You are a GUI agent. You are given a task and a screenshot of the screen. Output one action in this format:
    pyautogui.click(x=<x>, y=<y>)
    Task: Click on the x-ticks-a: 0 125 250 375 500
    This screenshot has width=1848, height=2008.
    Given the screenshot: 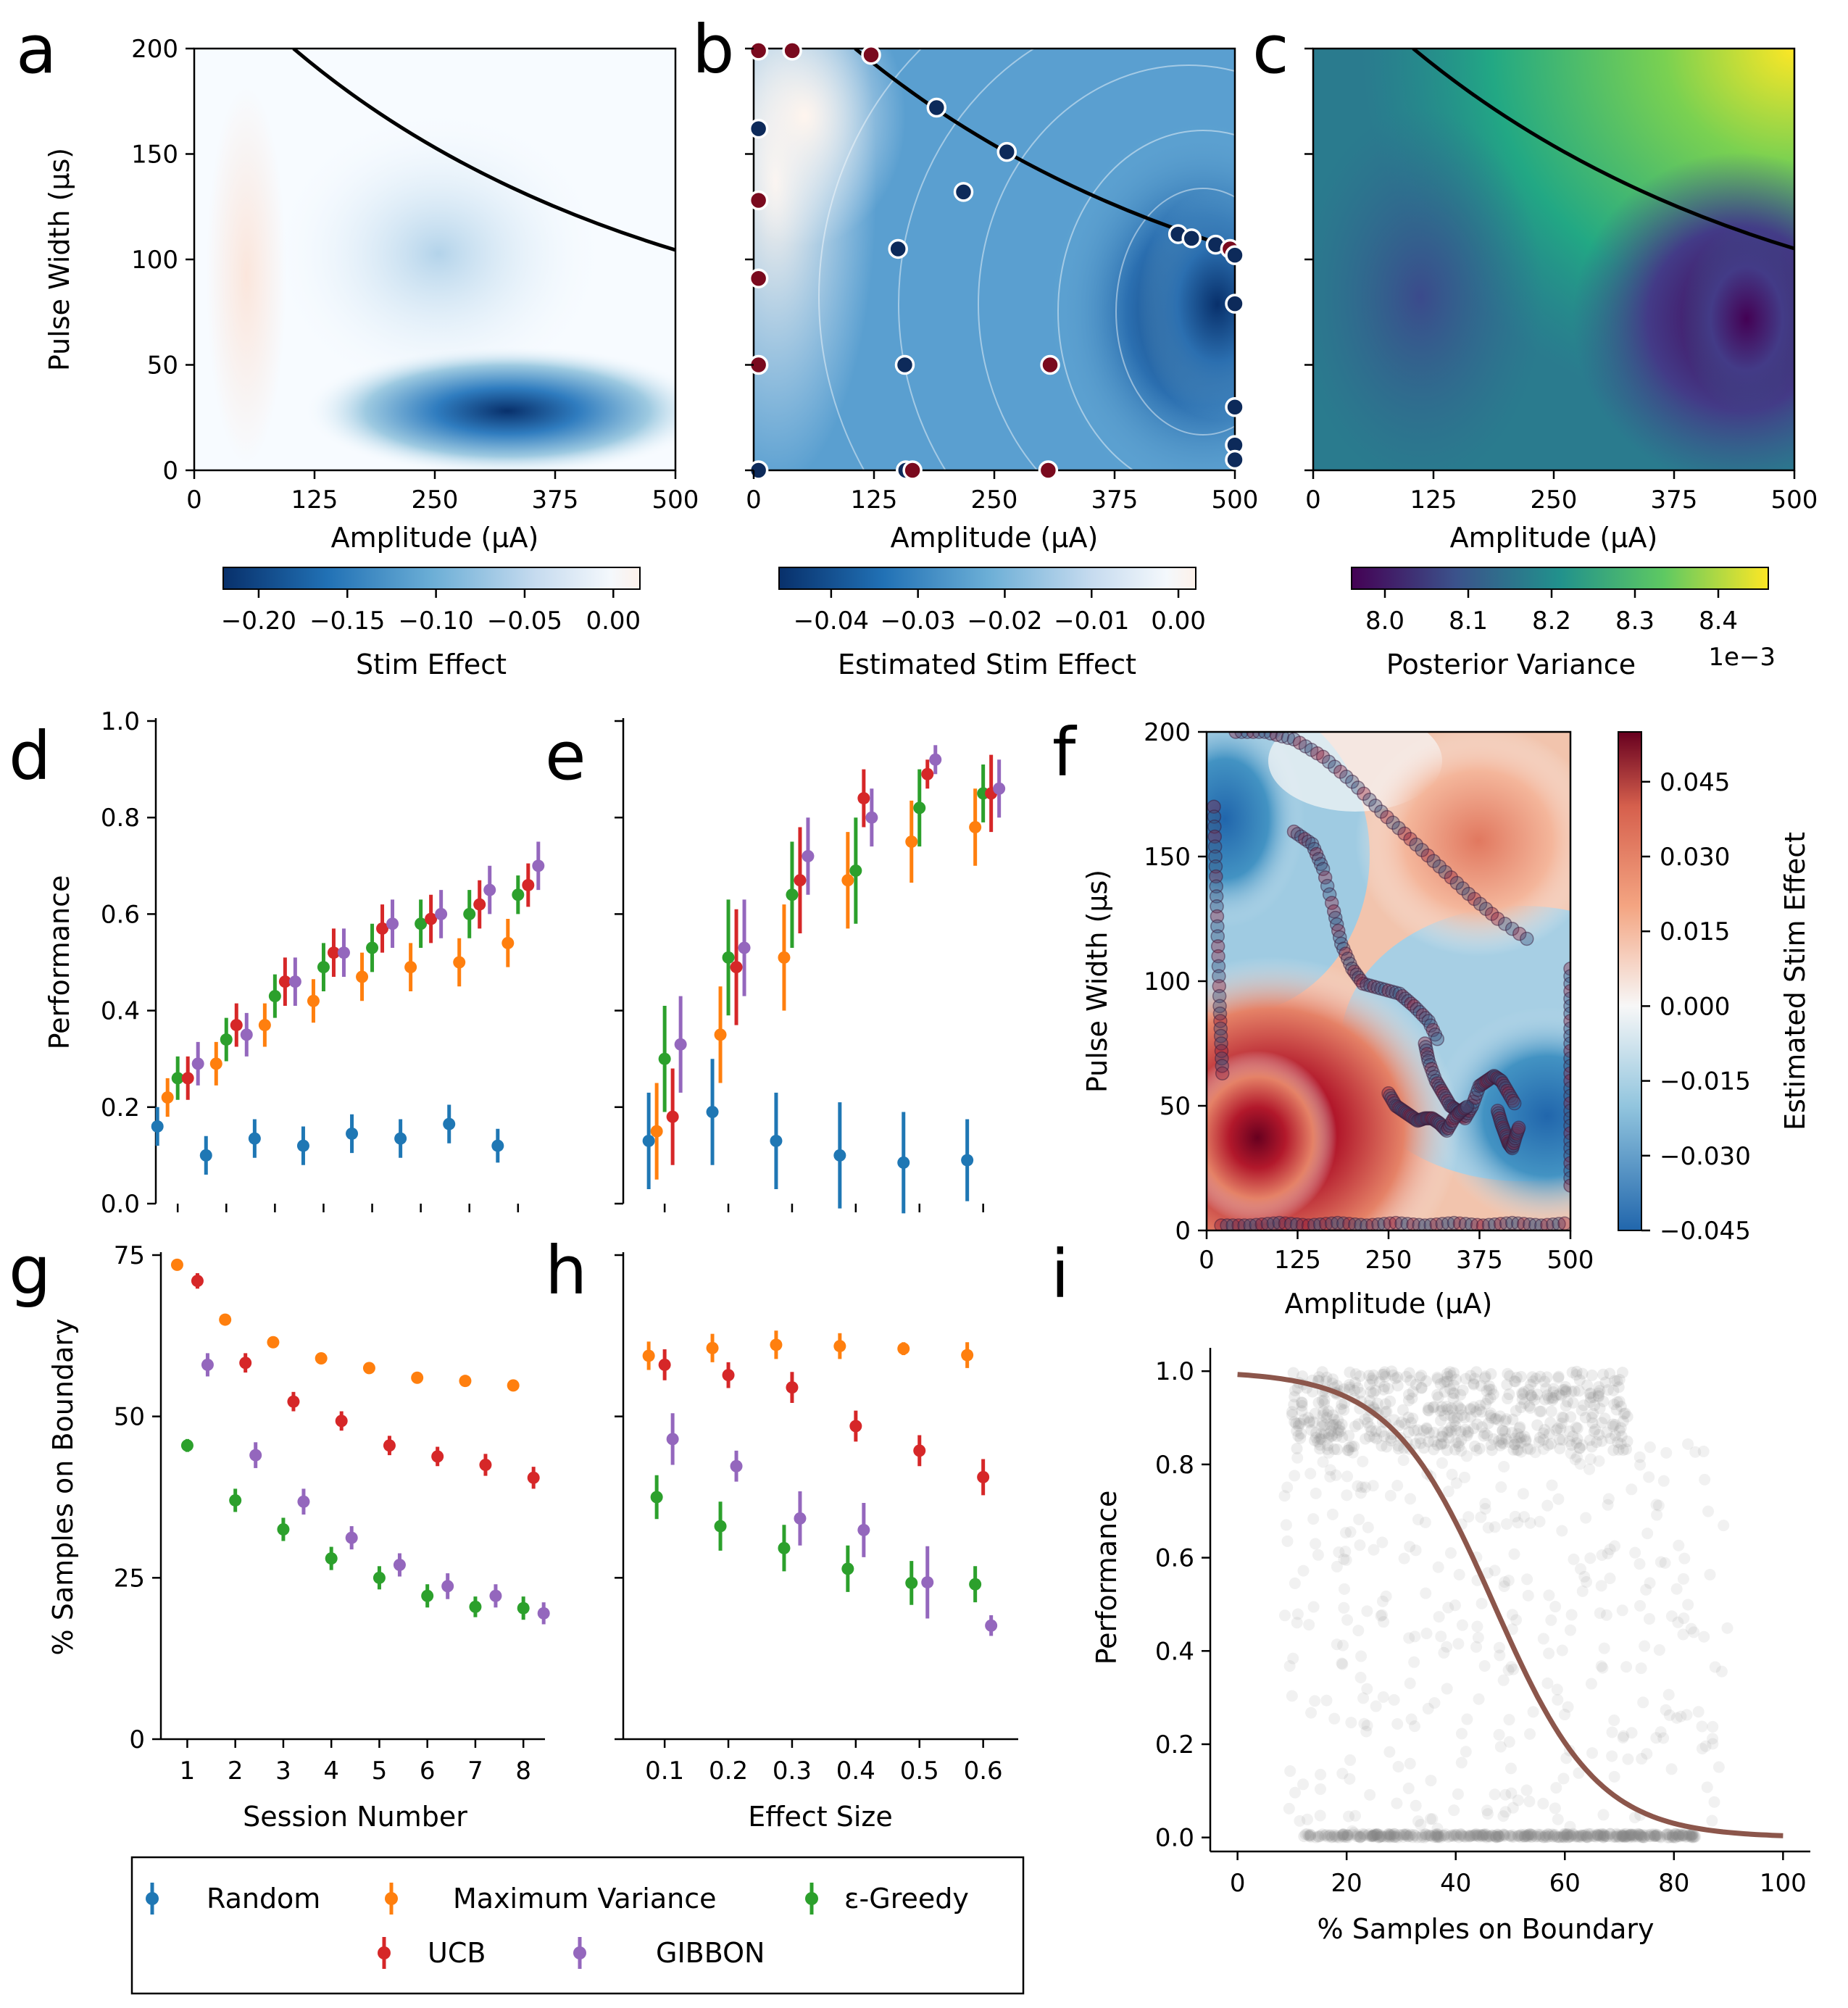 What is the action you would take?
    pyautogui.click(x=442, y=492)
    